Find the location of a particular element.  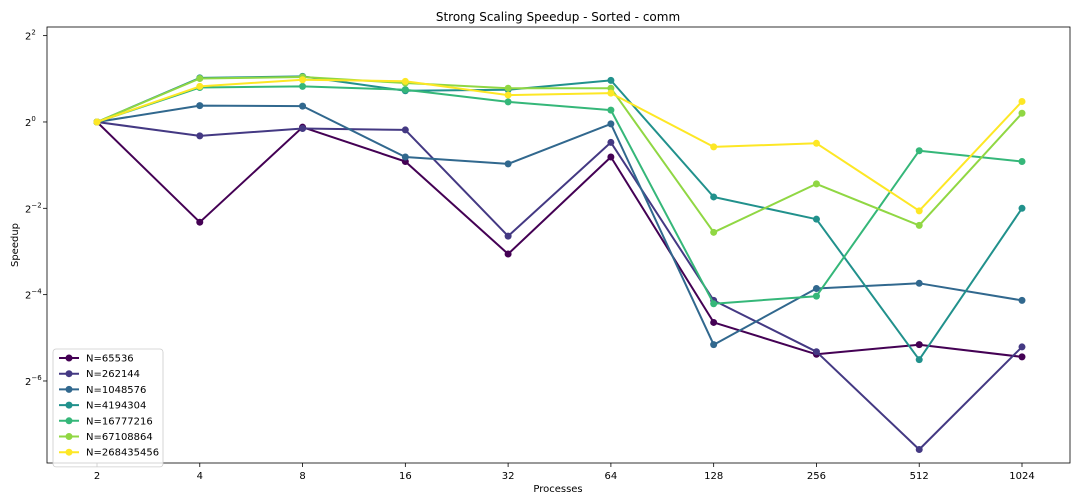

y-tick-label: 2−2 is located at coordinates (33, 208).